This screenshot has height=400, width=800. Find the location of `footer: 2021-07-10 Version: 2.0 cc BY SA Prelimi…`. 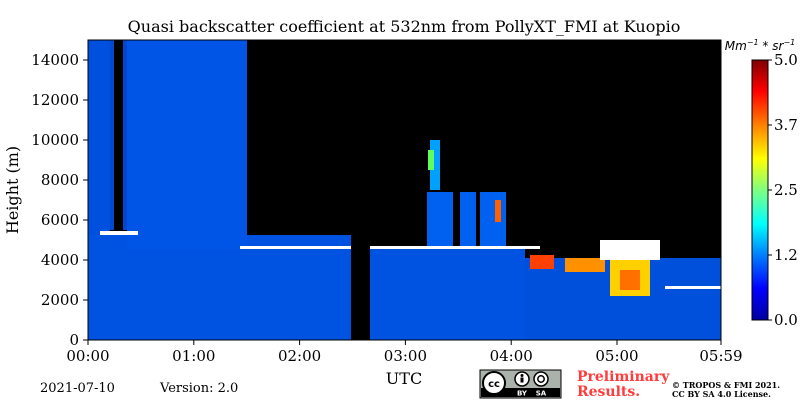

footer: 2021-07-10 Version: 2.0 cc BY SA Prelimi… is located at coordinates (410, 384).